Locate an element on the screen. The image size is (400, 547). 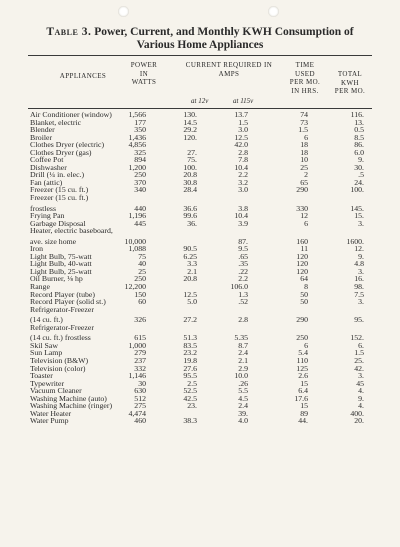
appliance-name: Sun Lamp is located at coordinates (46, 353).